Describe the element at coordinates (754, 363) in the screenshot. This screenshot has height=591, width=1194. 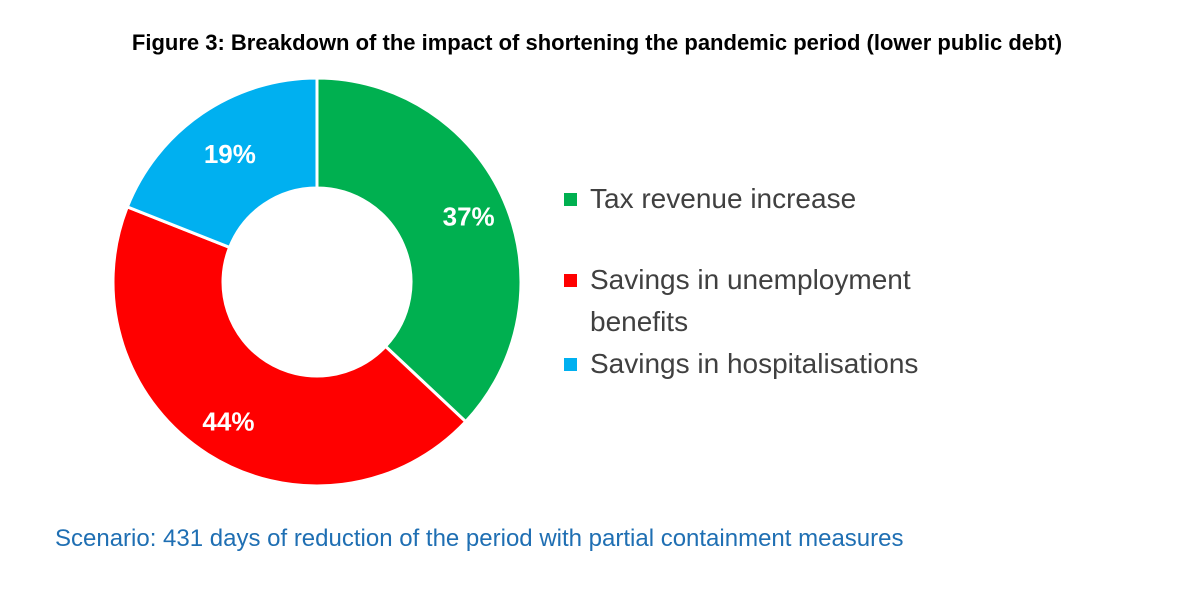
I see `legend-label-hospitalisations: Savings in hospitalisations` at that location.